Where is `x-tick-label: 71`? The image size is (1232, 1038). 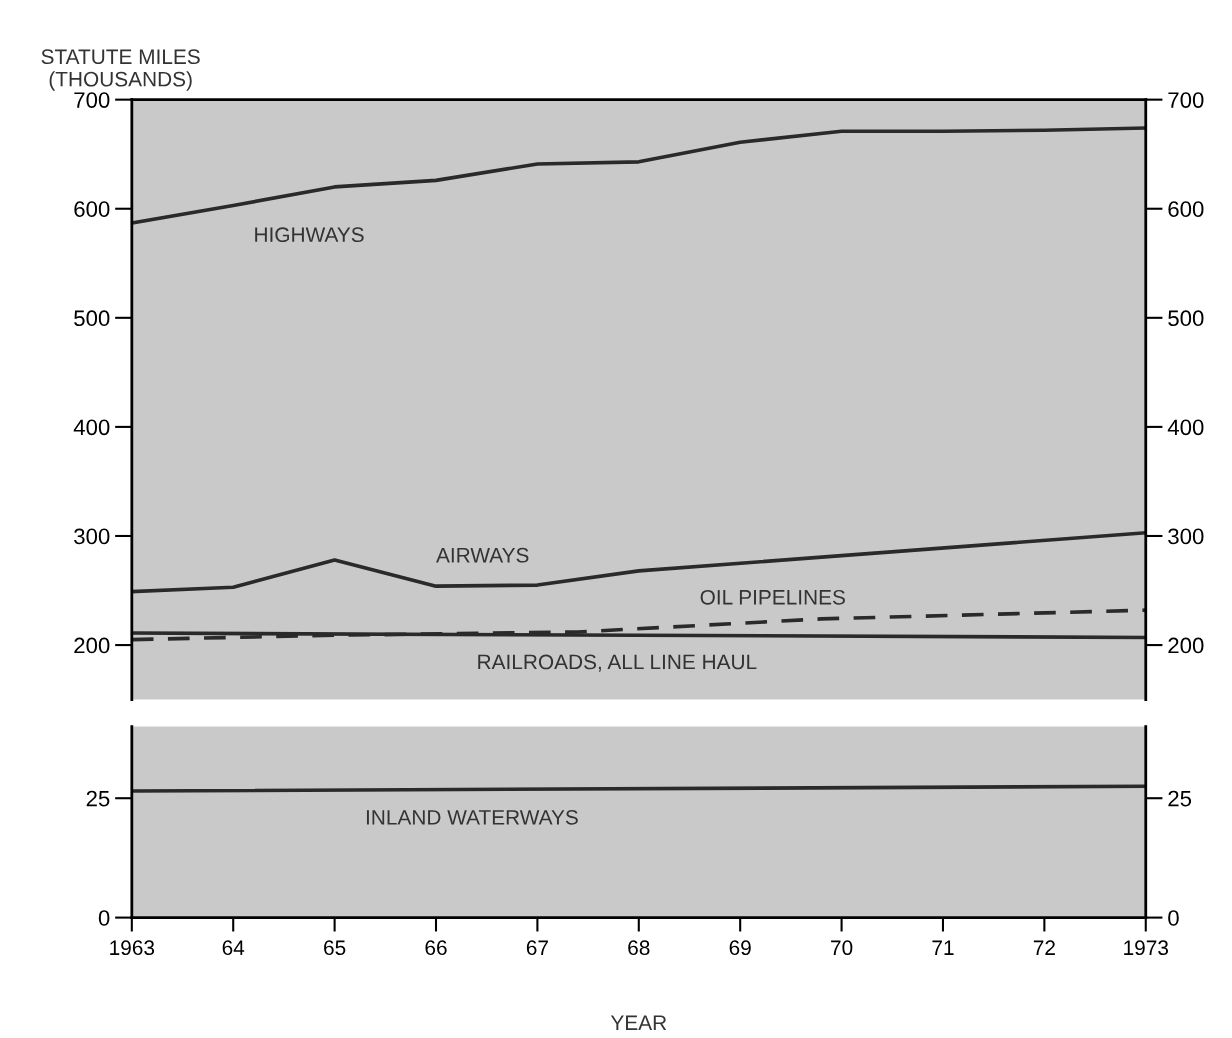 x-tick-label: 71 is located at coordinates (943, 947).